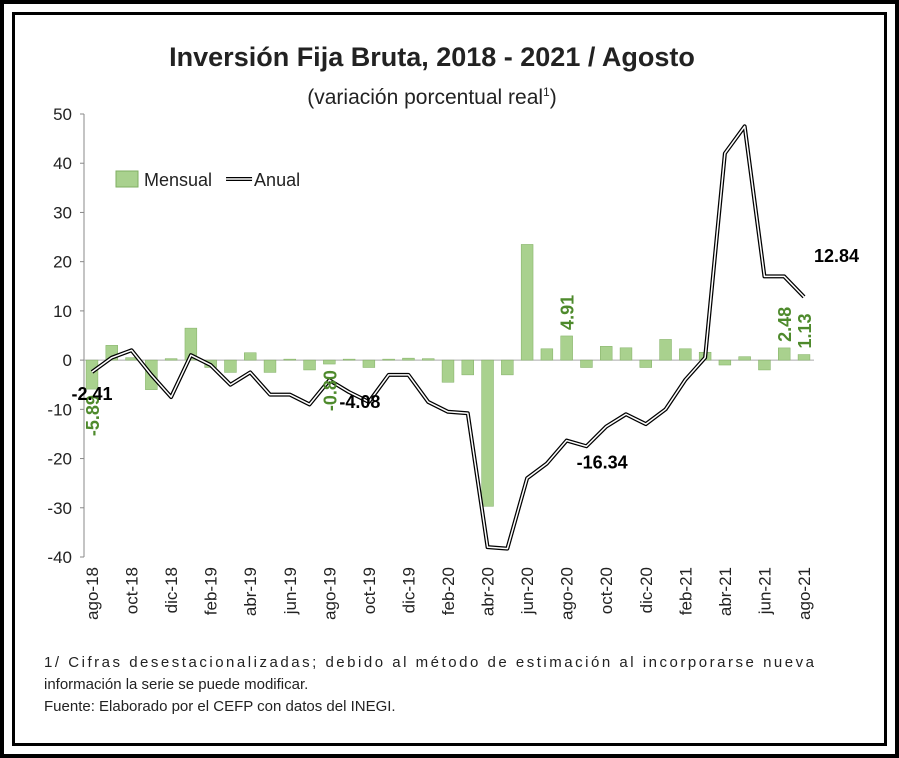  Describe the element at coordinates (59, 508) in the screenshot. I see `y-tick-label: -30` at that location.